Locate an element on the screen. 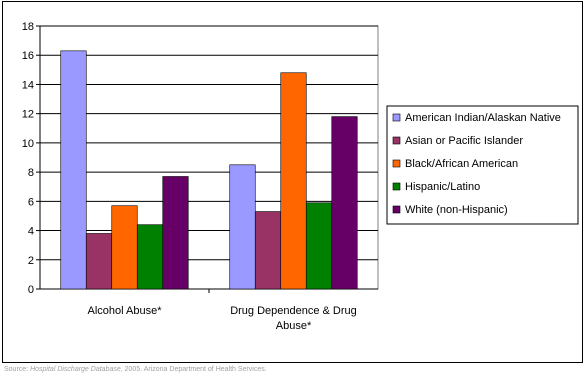 This screenshot has width=587, height=380. y-tick-label: 10 is located at coordinates (28, 144).